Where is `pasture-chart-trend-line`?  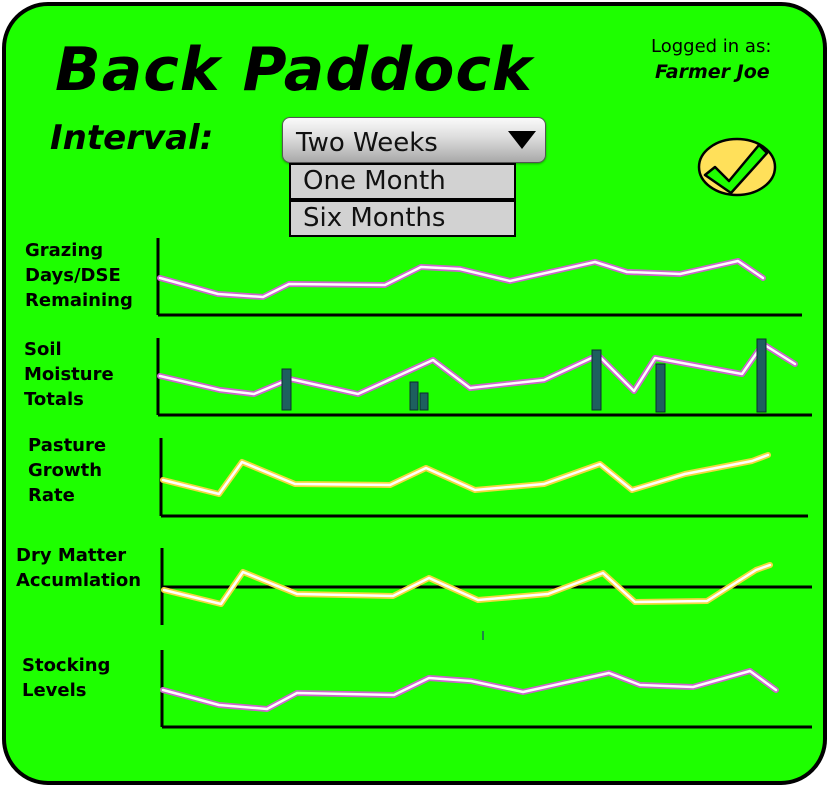 pasture-chart-trend-line is located at coordinates (465, 474).